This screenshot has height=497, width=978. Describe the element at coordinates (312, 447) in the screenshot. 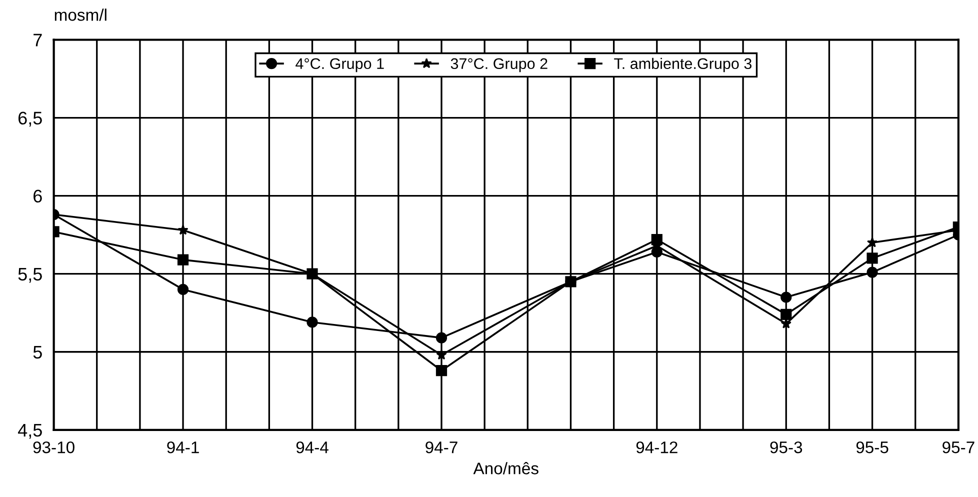

I see `x-tick-label: 94-4` at that location.